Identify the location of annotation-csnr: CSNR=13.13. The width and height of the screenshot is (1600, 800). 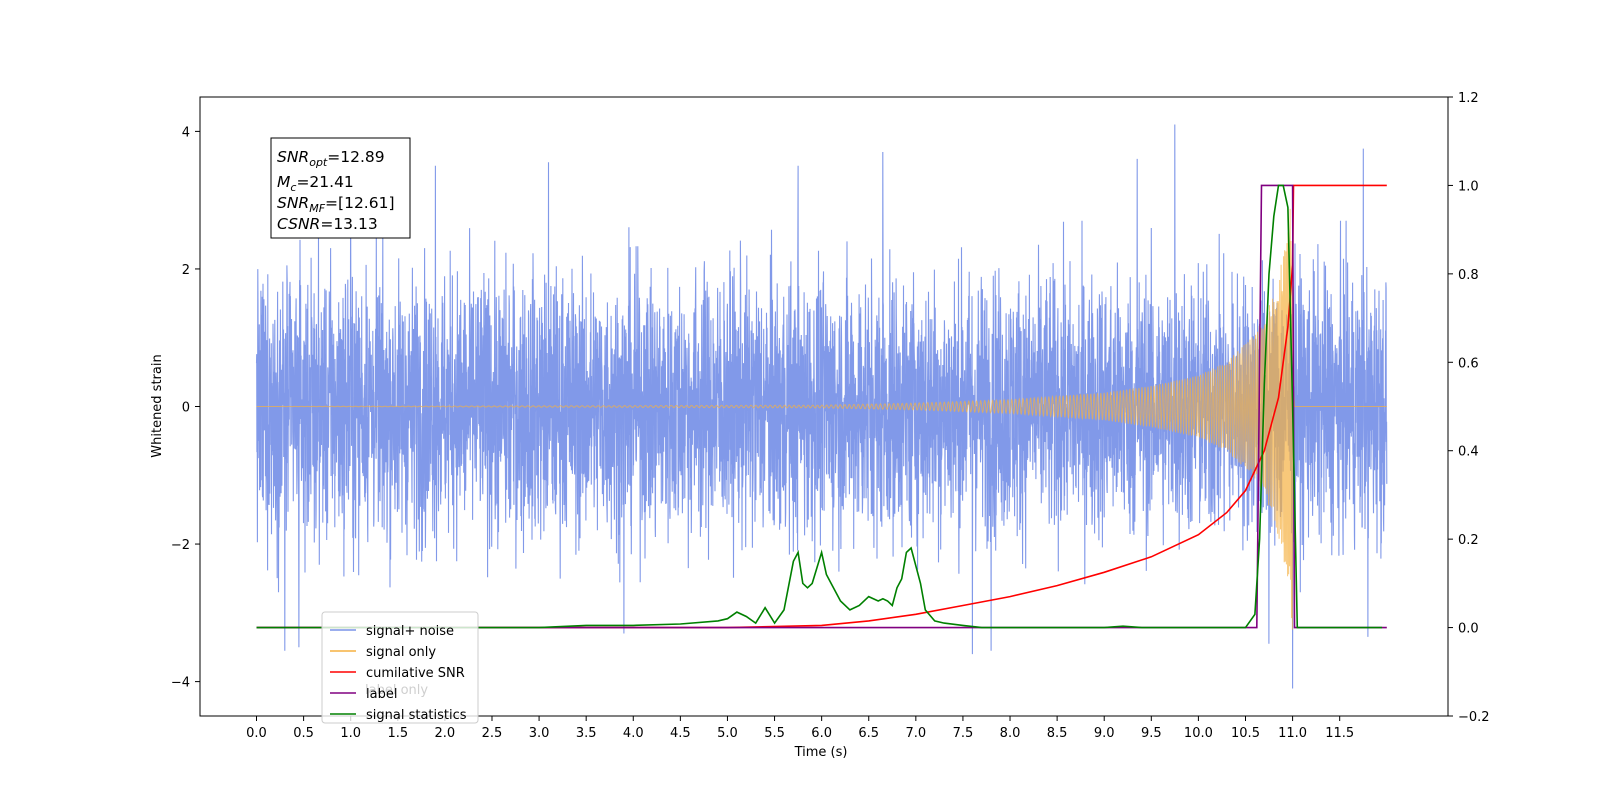
(327, 224).